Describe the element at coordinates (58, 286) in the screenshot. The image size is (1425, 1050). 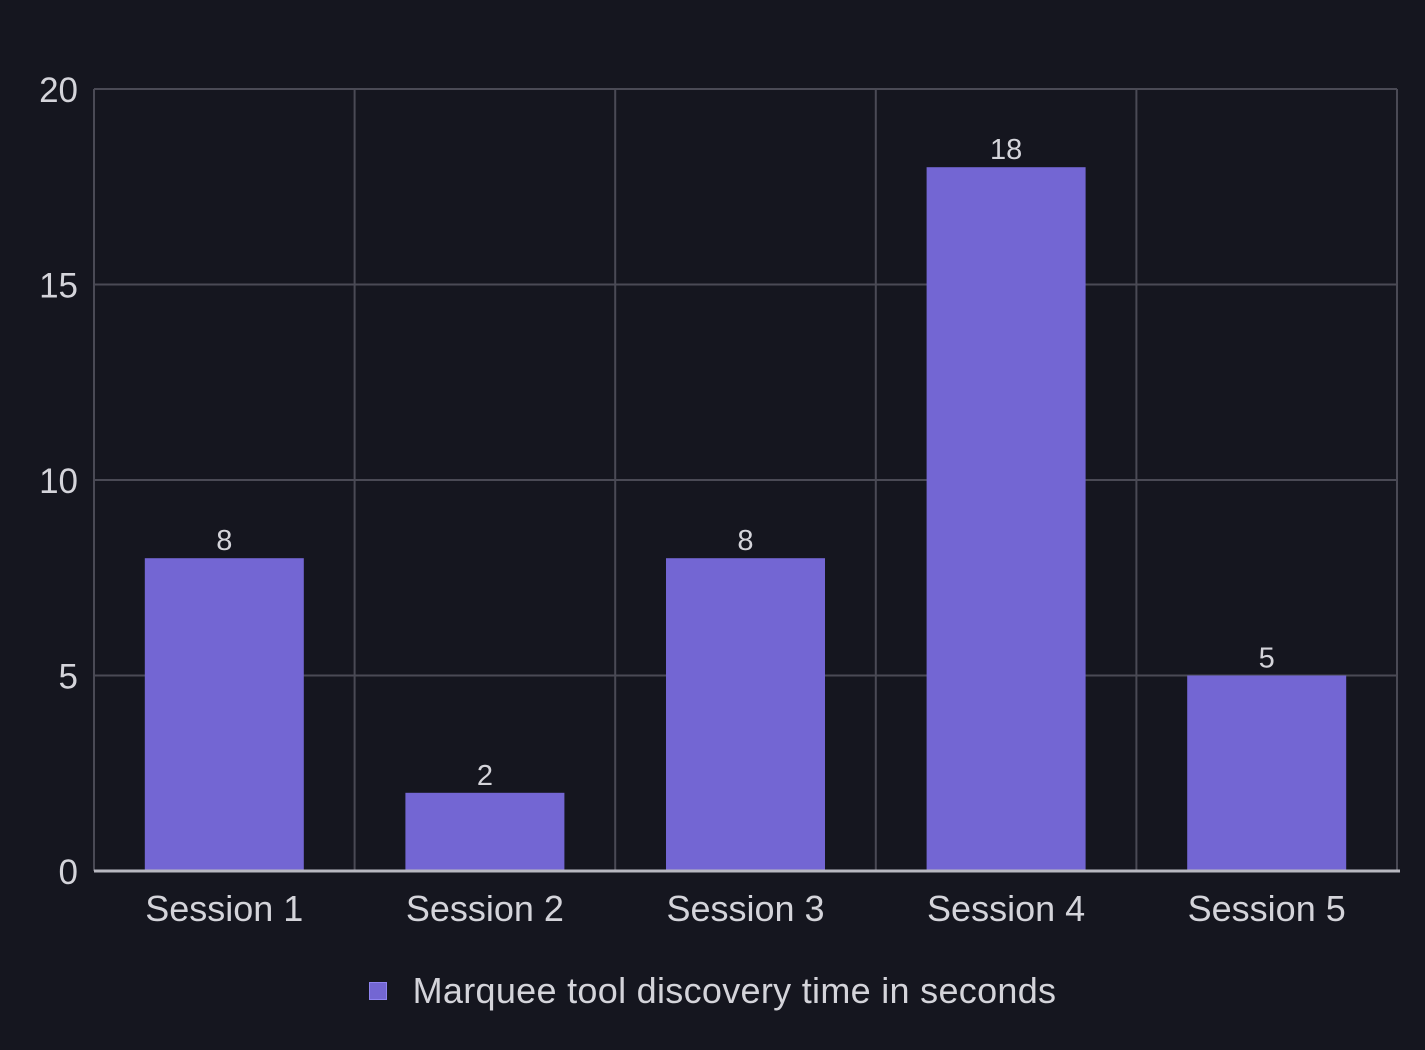
I see `y-tick-label: 15` at that location.